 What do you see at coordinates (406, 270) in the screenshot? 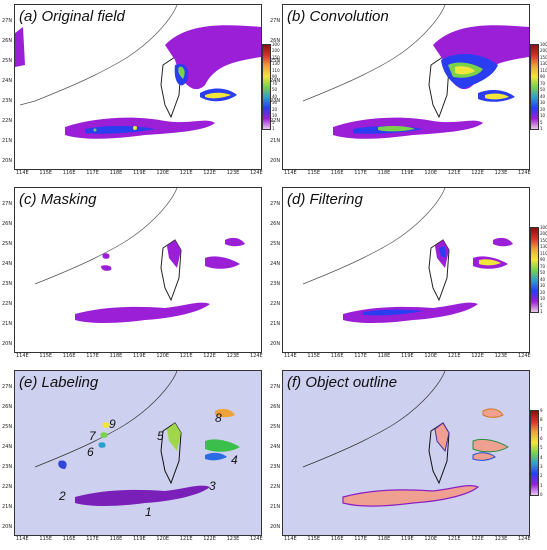
I see `map-d: (d) Filtering` at bounding box center [406, 270].